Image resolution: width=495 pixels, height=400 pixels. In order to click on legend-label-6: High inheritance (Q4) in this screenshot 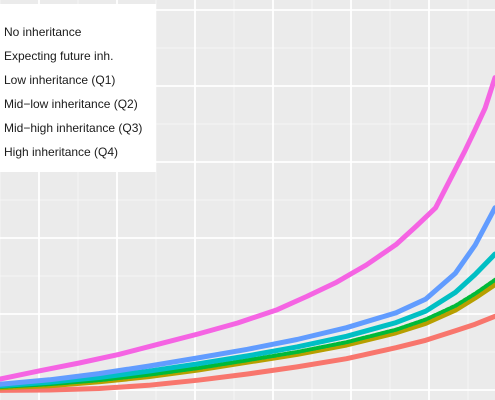, I will do `click(61, 152)`.